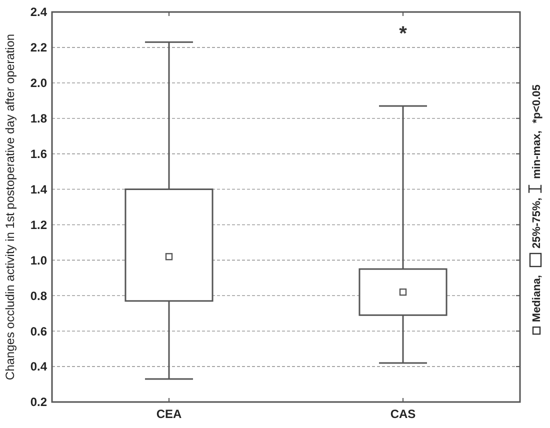 Image resolution: width=550 pixels, height=428 pixels. Describe the element at coordinates (169, 414) in the screenshot. I see `x-tick-label: CEA` at that location.